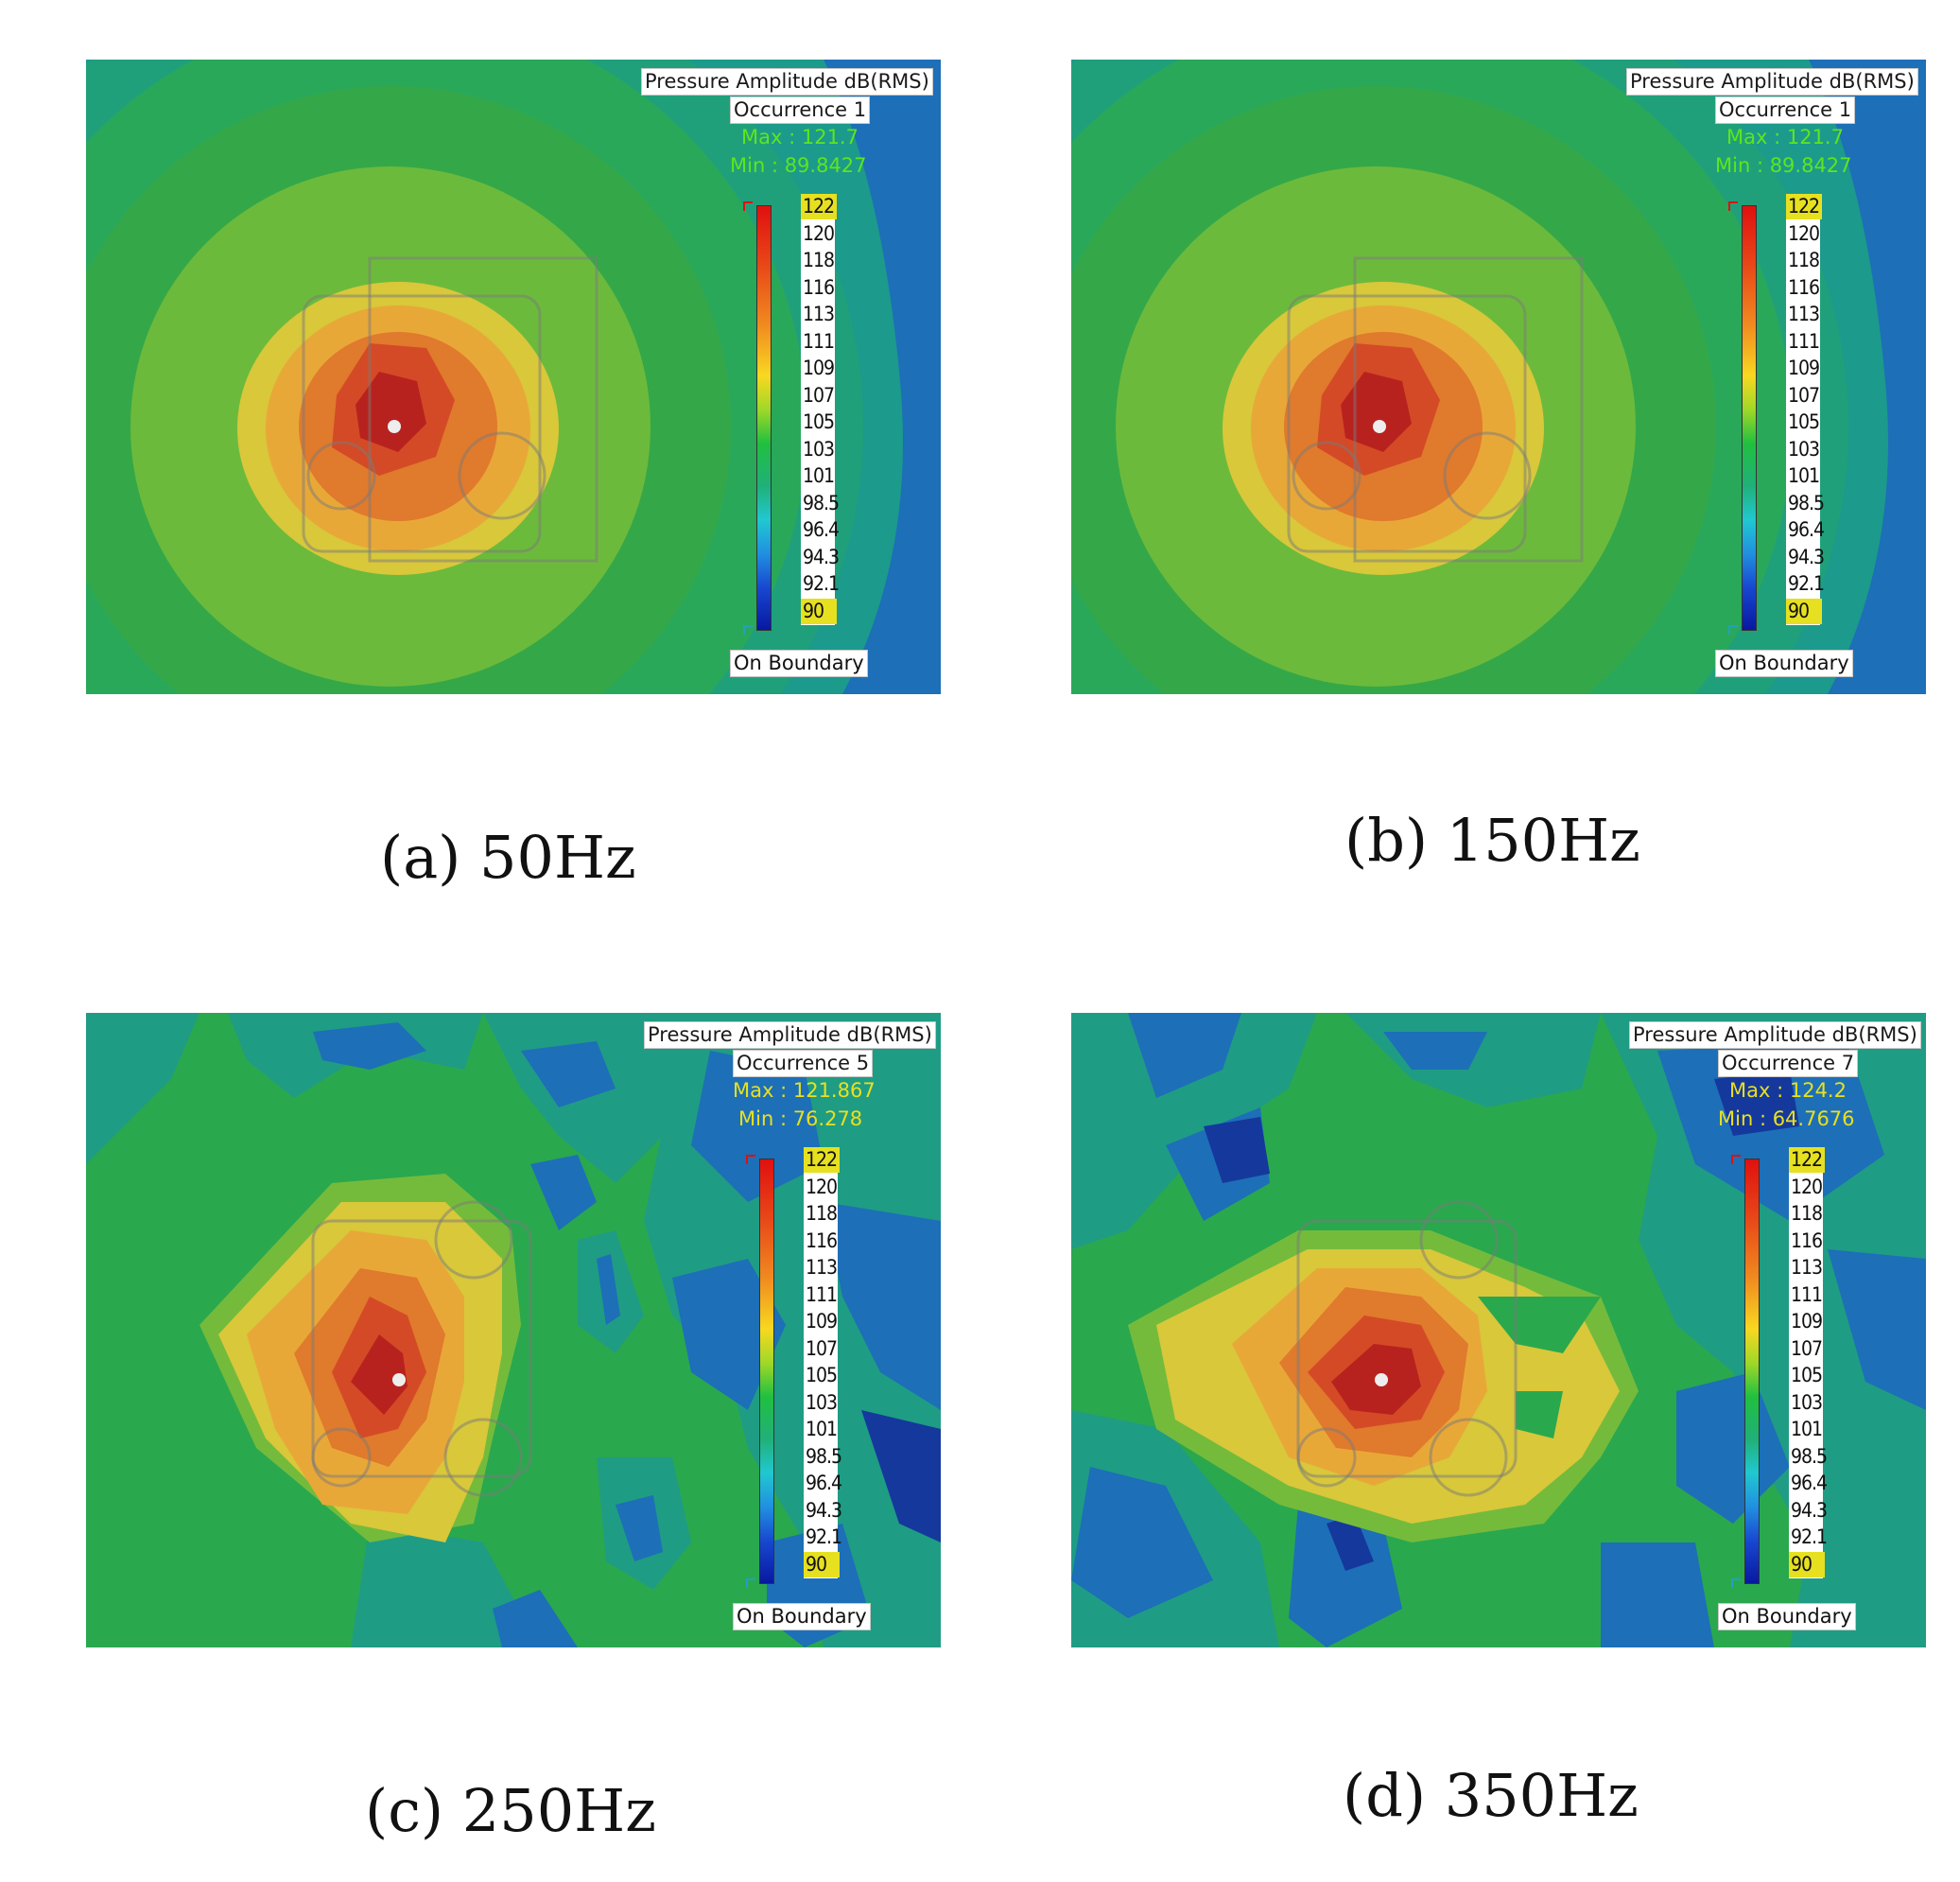 Image resolution: width=1960 pixels, height=1882 pixels. I want to click on caption-50hz: (a) 50Hz, so click(508, 857).